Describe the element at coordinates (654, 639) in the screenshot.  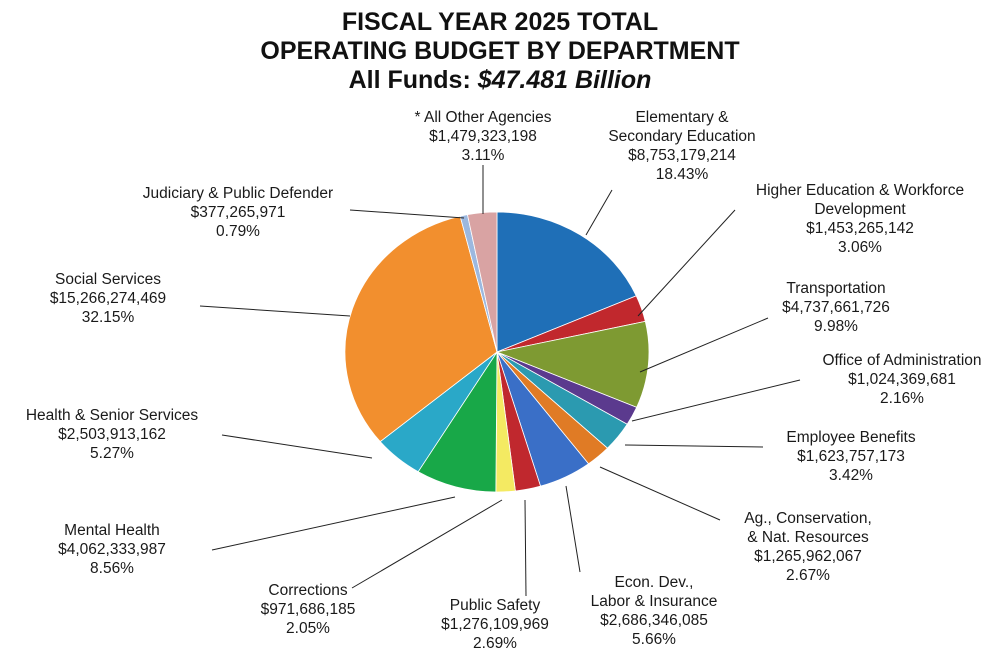
I see `slice-label-6-line-3: 5.66%` at that location.